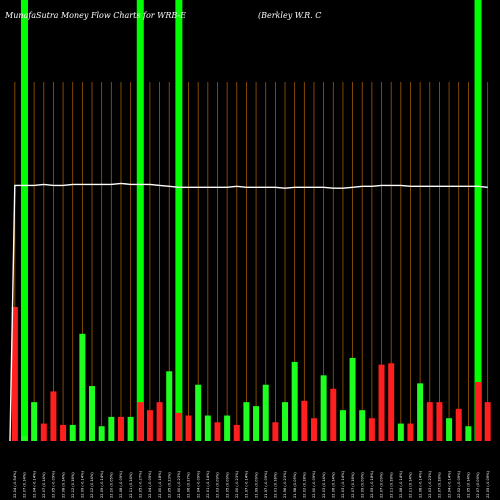 Image resolution: width=500 pixels, height=500 pixels. Describe the element at coordinates (285, 484) in the screenshot. I see `x-tick-label: 21.96 (-0.23%)` at that location.